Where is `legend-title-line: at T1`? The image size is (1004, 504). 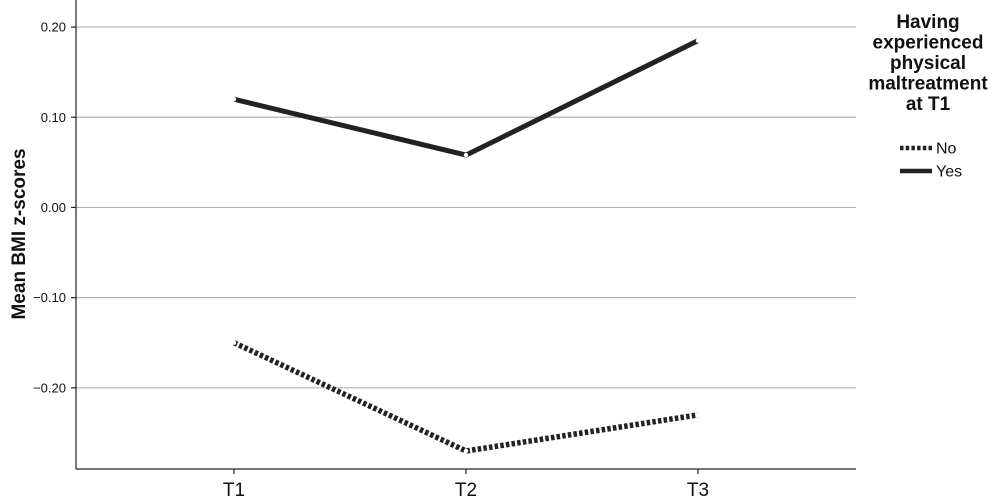 legend-title-line: at T1 is located at coordinates (928, 104).